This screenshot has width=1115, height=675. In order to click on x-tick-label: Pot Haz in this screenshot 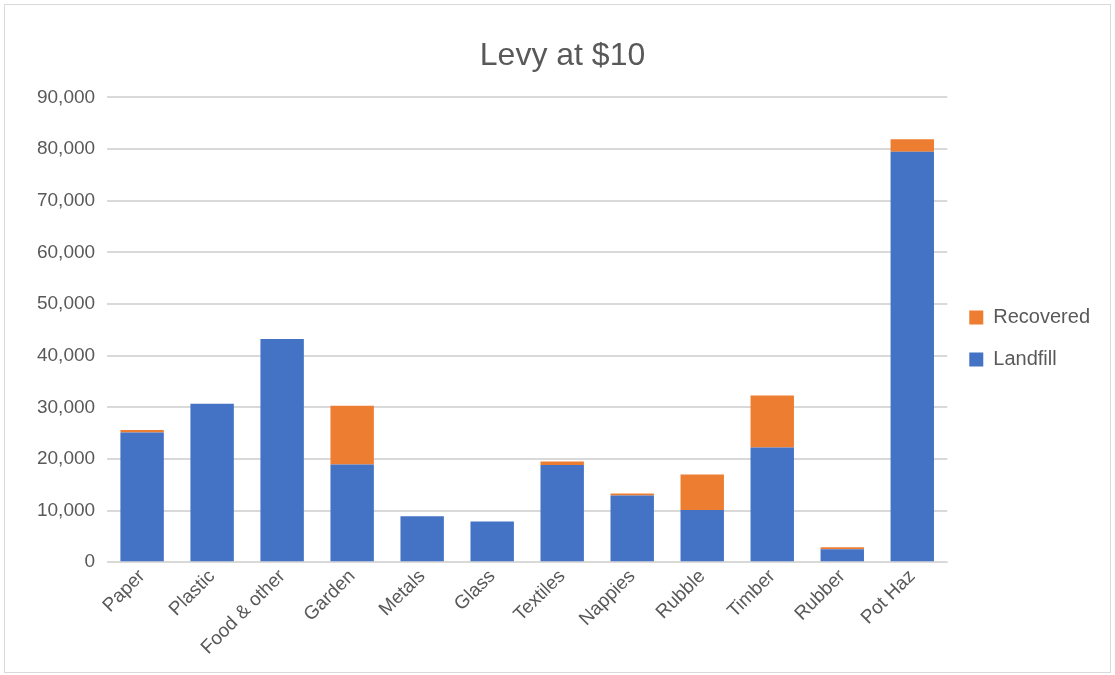, I will do `click(887, 596)`.